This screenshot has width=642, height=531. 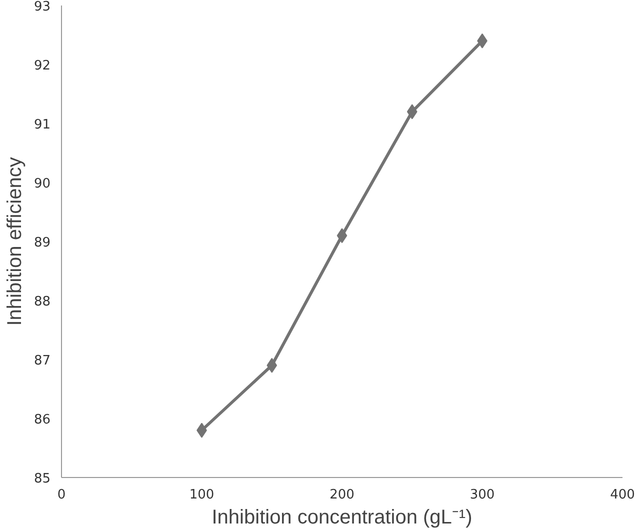 What do you see at coordinates (42, 479) in the screenshot?
I see `y-tick-label: 85` at bounding box center [42, 479].